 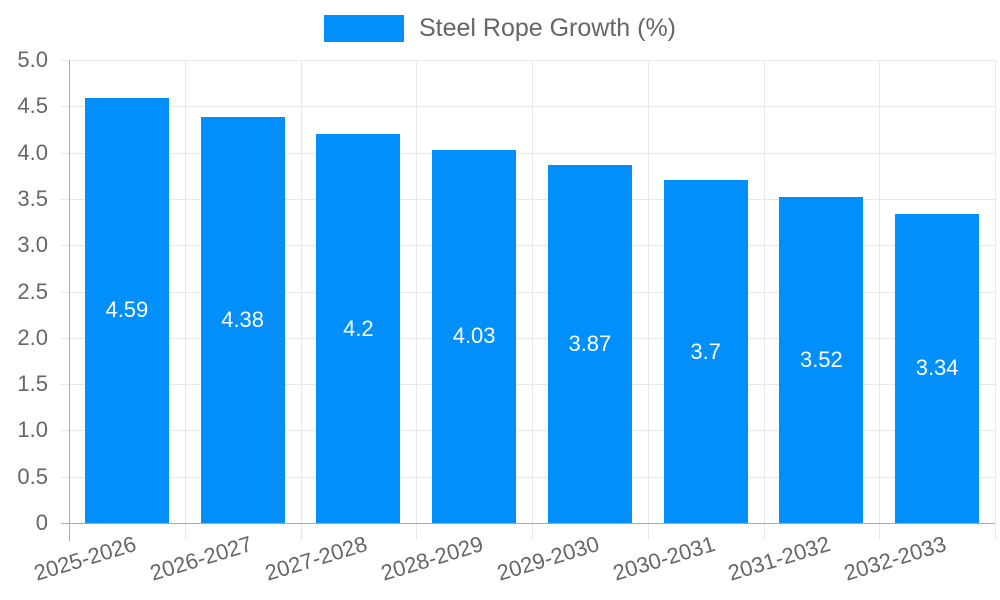 I want to click on y-axis-line, so click(x=69, y=300).